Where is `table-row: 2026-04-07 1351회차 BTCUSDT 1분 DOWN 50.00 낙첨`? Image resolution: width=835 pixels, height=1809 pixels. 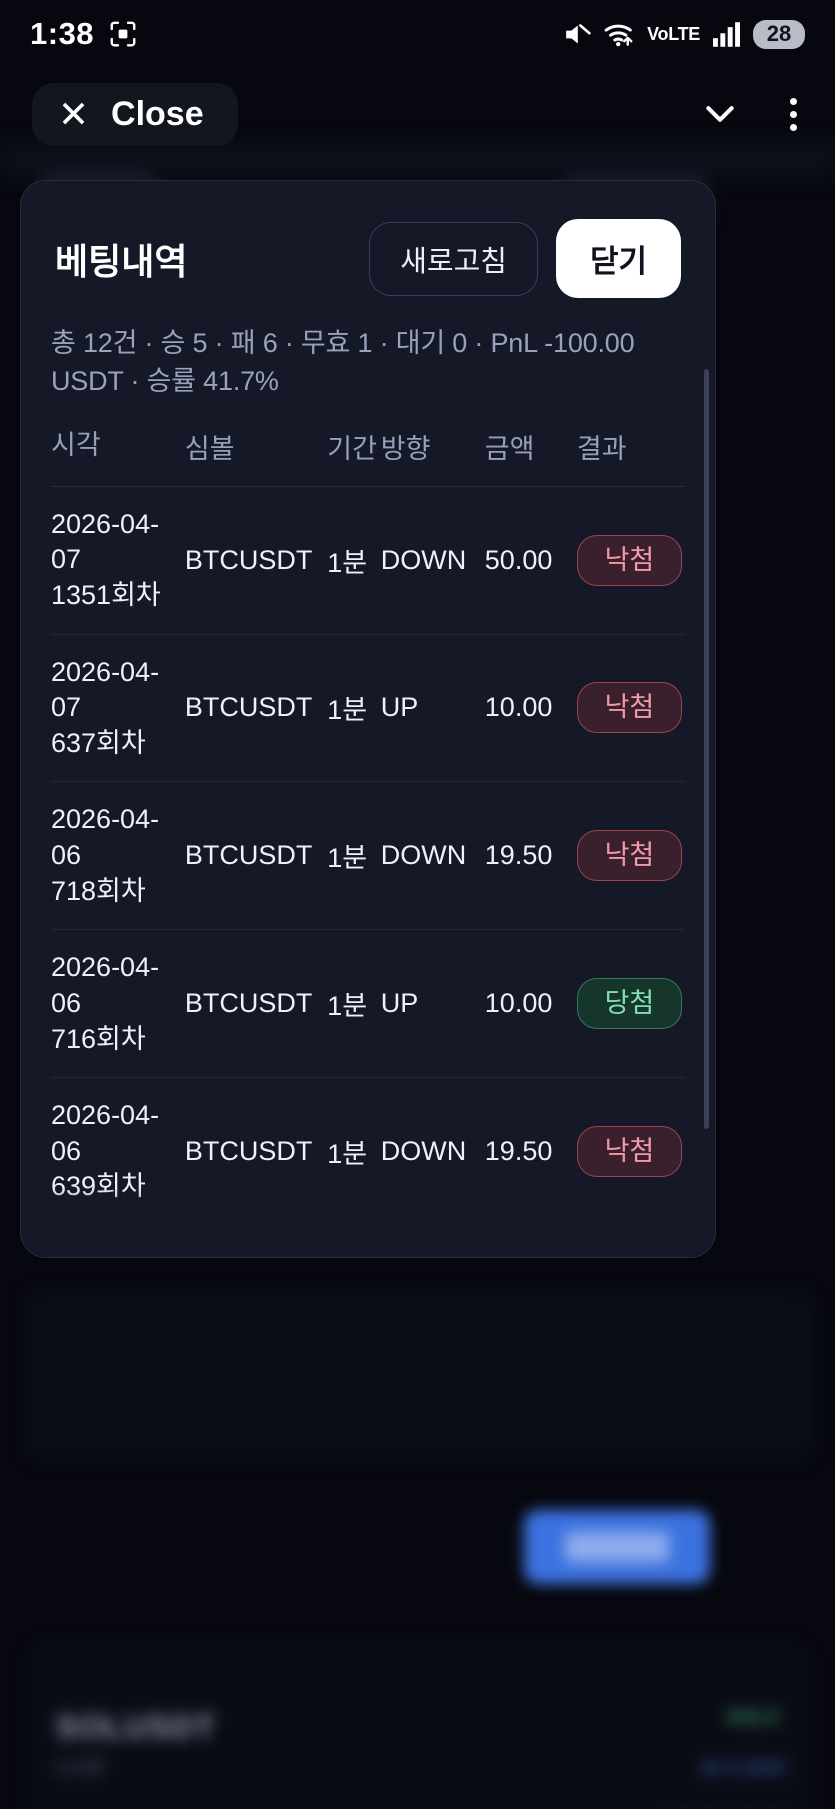 table-row: 2026-04-07 1351회차 BTCUSDT 1분 DOWN 50.00 낙첨 is located at coordinates (368, 560).